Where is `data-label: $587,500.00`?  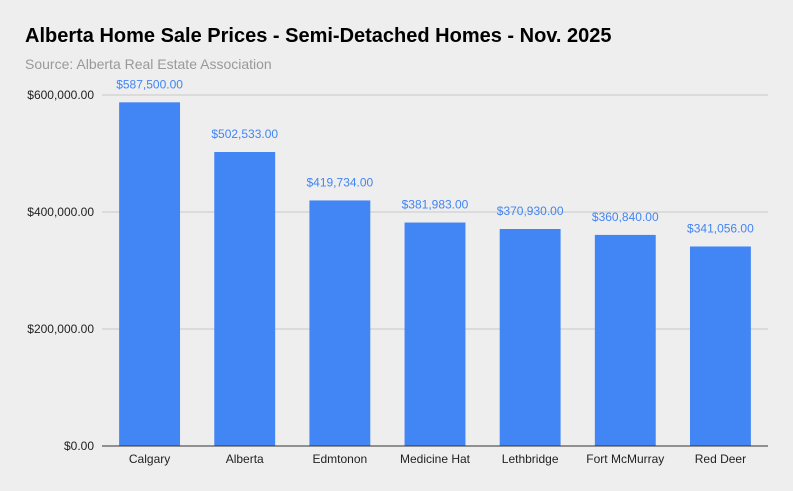
data-label: $587,500.00 is located at coordinates (149, 84).